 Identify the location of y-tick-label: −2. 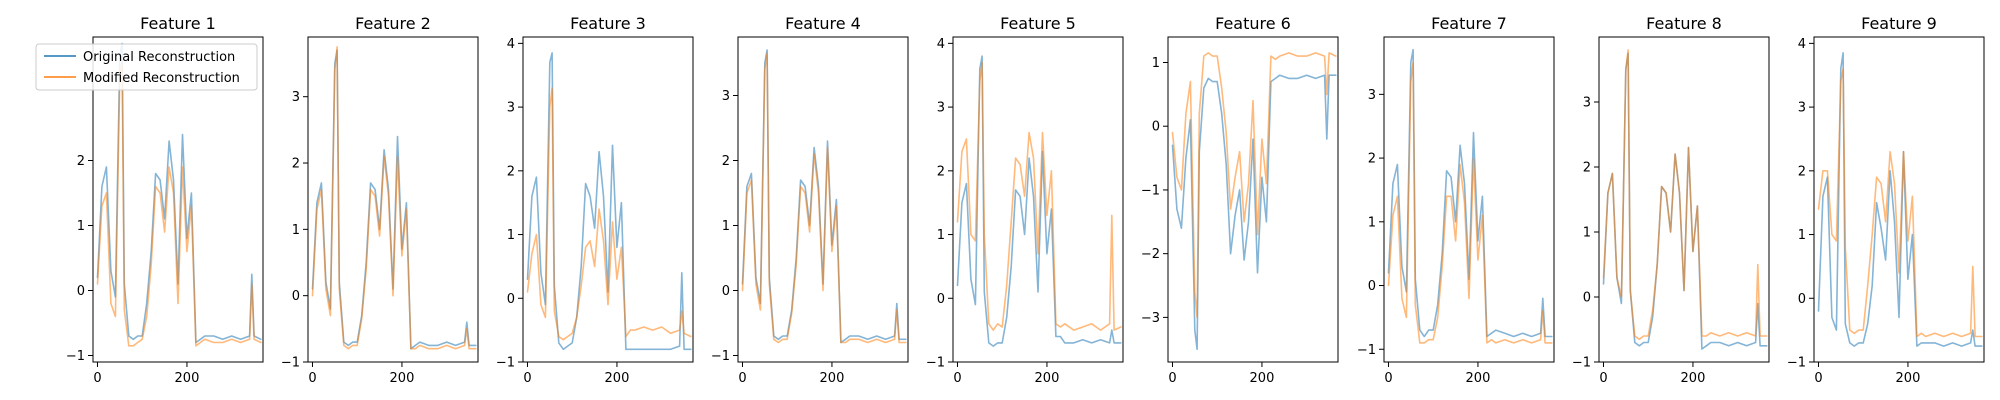
(1150, 254).